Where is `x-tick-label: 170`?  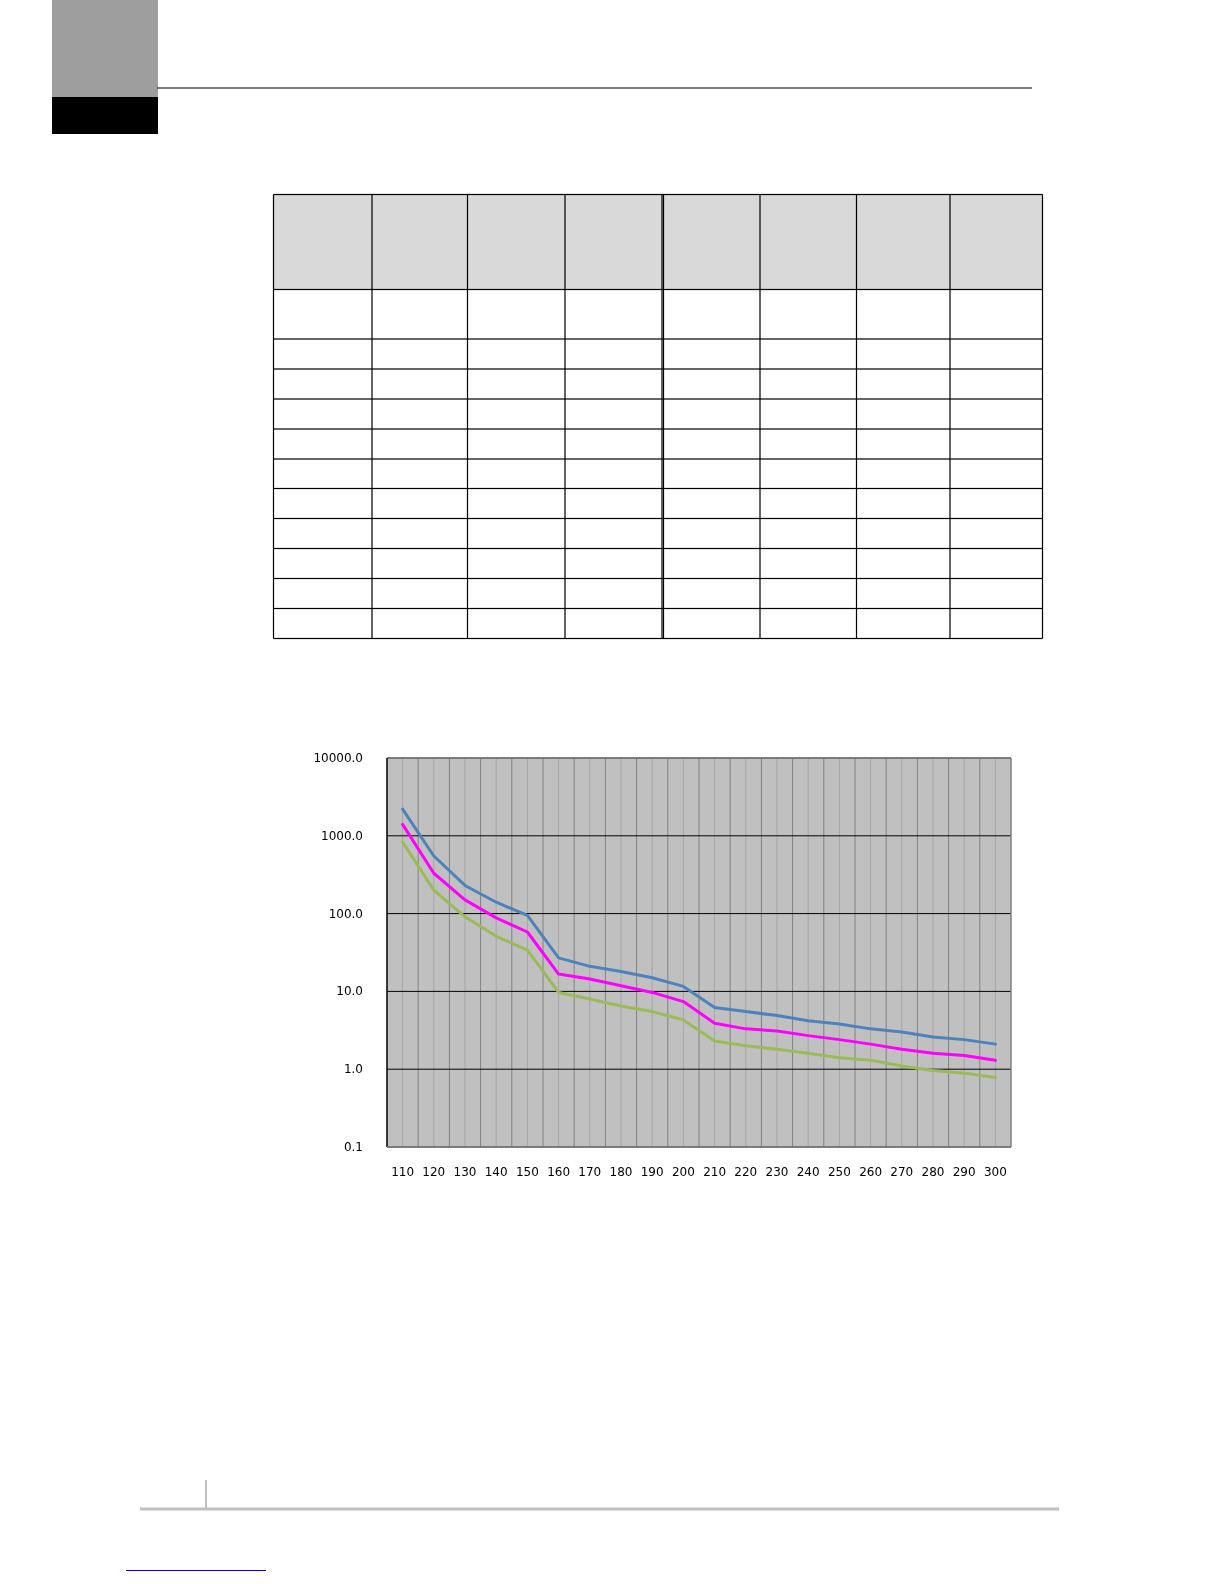 x-tick-label: 170 is located at coordinates (590, 1172).